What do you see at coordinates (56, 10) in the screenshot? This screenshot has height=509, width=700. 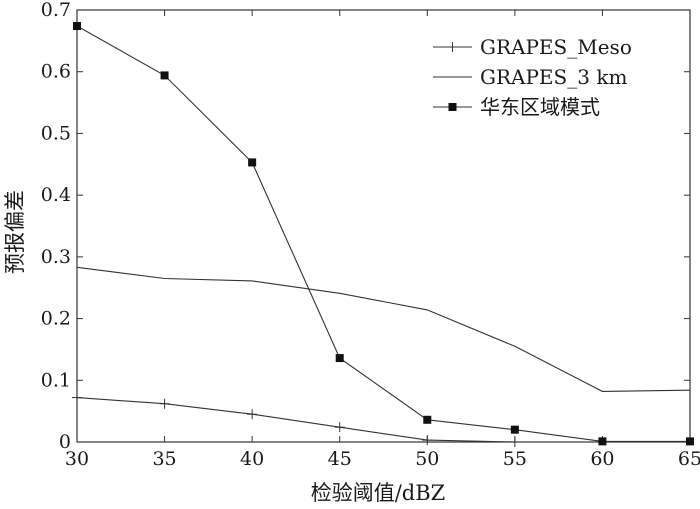 I see `y-tick-label: 0.7` at bounding box center [56, 10].